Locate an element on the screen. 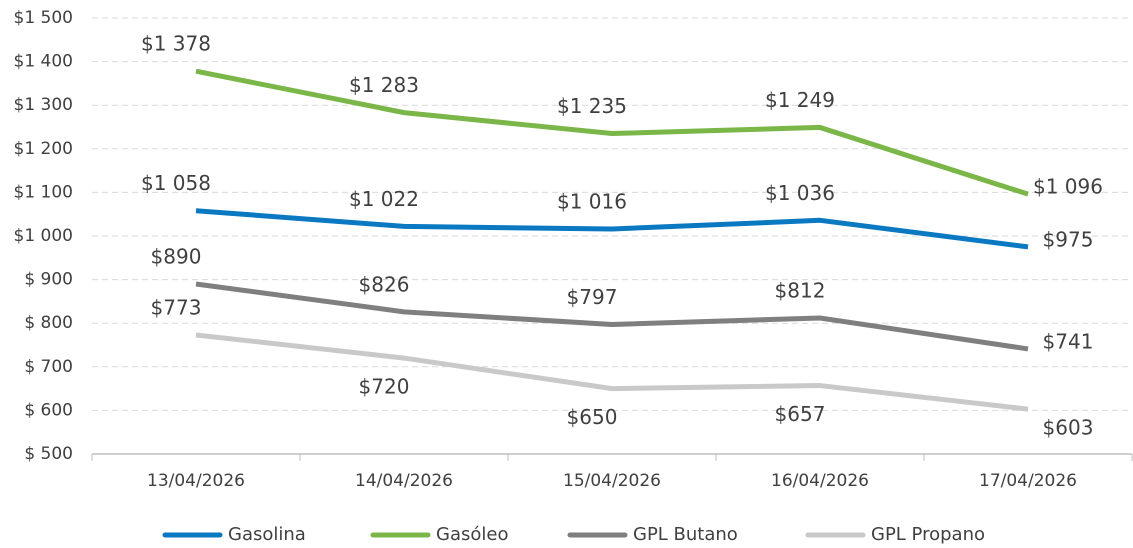  x-tick-label: 16/04/2026 is located at coordinates (820, 481).